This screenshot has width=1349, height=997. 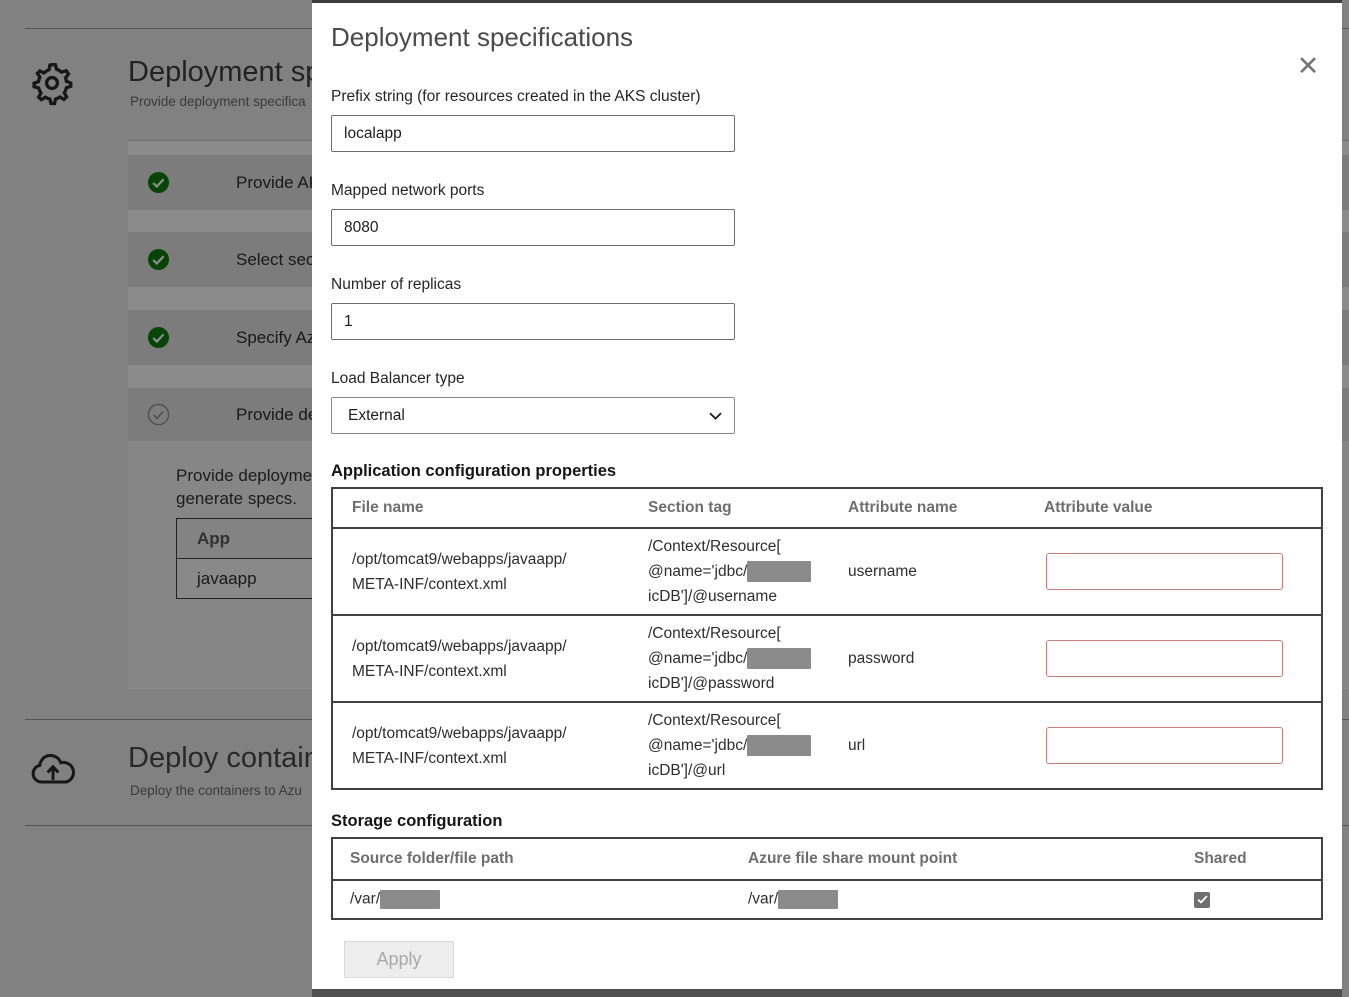 I want to click on dialog-title: Deployment specifications, so click(x=482, y=37).